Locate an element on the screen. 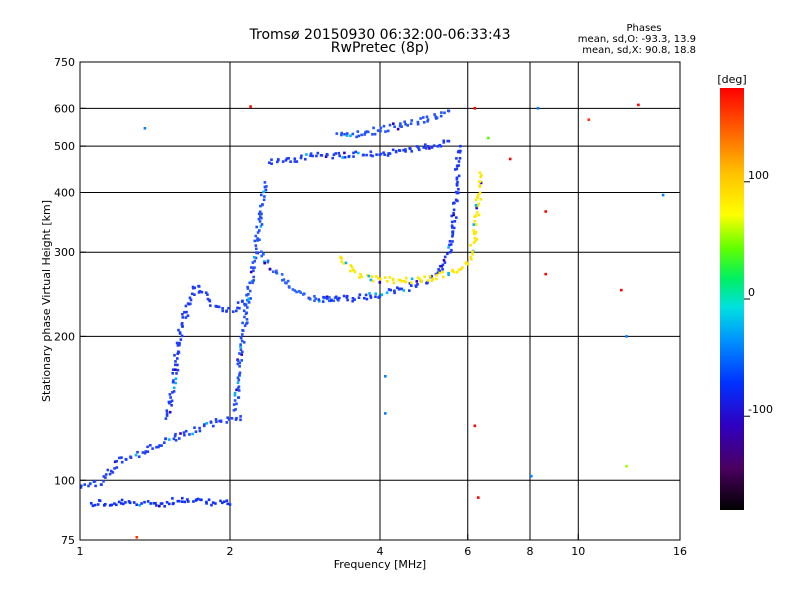  scatter-point is located at coordinates (638, 105).